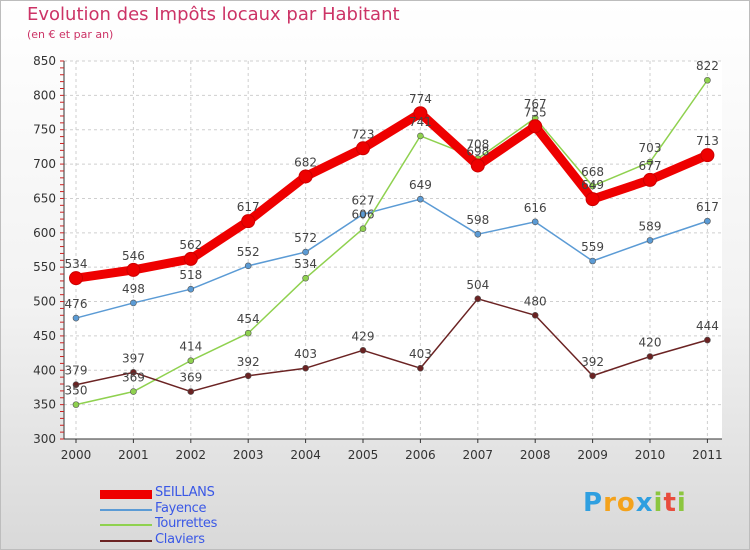  Describe the element at coordinates (44, 164) in the screenshot. I see `y-tick-label: 700` at that location.